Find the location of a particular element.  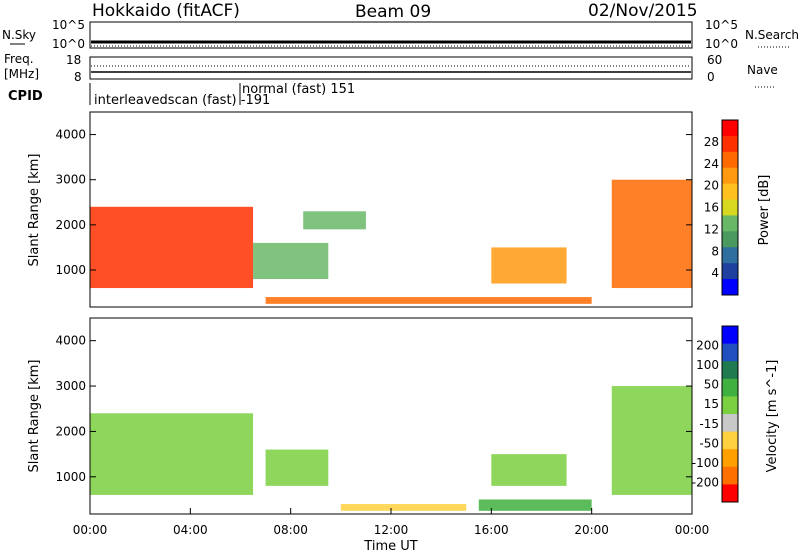

velocity-colorbar-tick-2: 50 is located at coordinates (711, 385).